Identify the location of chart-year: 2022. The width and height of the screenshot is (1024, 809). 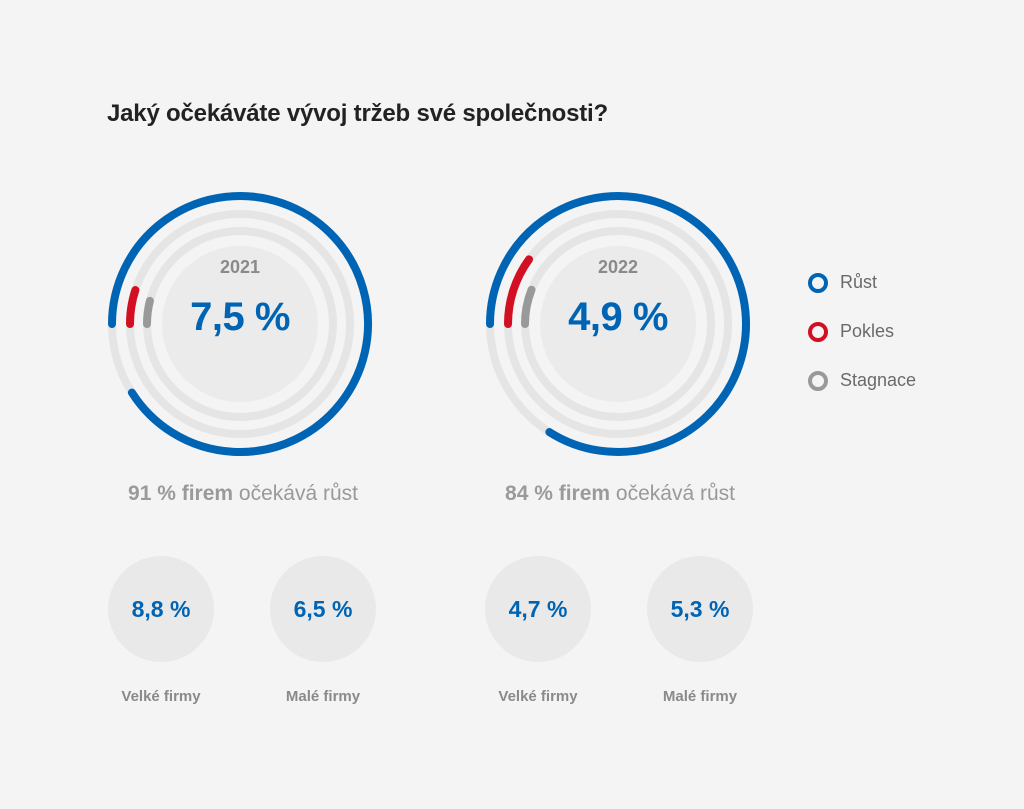
(618, 267).